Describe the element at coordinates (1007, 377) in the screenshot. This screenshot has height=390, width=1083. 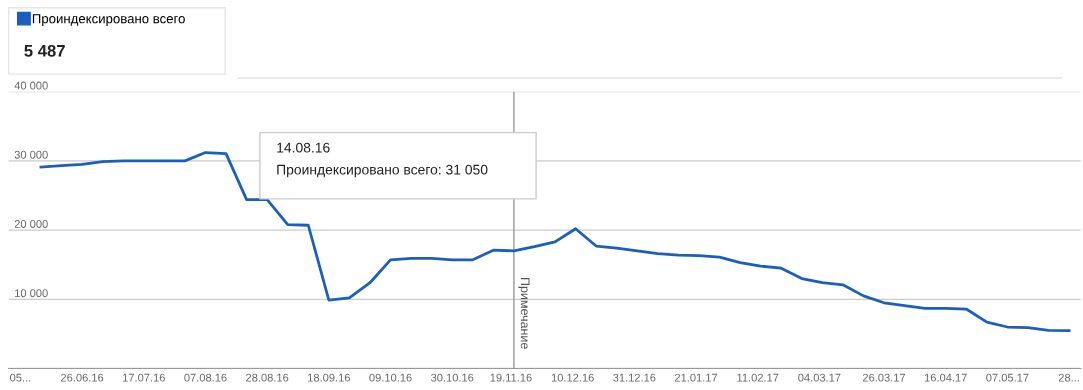
I see `x-tick-label: 07.05.17` at that location.